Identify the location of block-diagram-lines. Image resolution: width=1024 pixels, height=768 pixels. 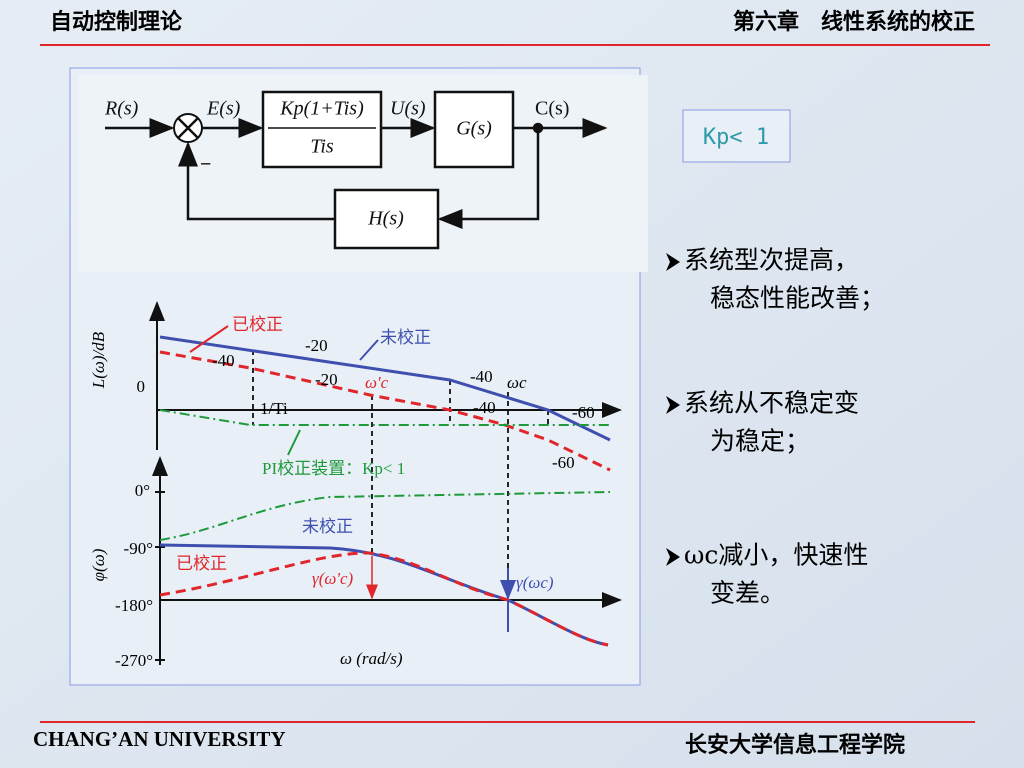
(356, 170).